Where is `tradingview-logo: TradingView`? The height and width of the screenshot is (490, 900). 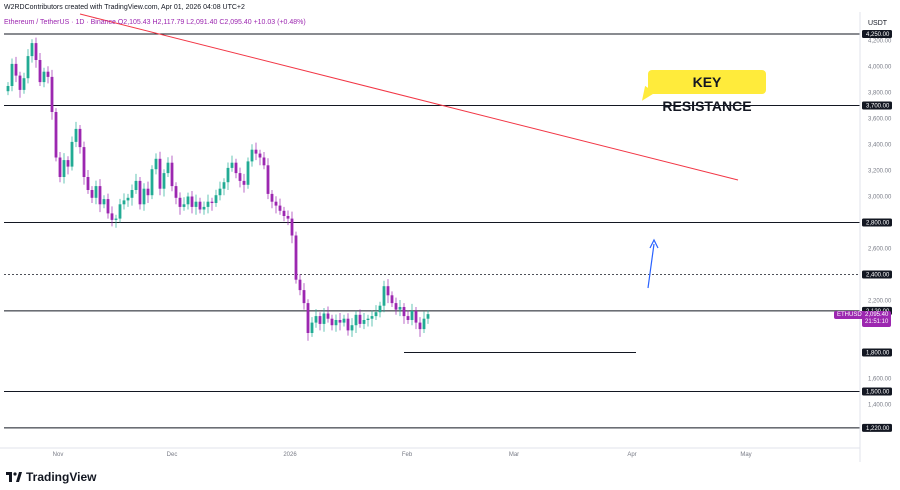 tradingview-logo: TradingView is located at coordinates (51, 477).